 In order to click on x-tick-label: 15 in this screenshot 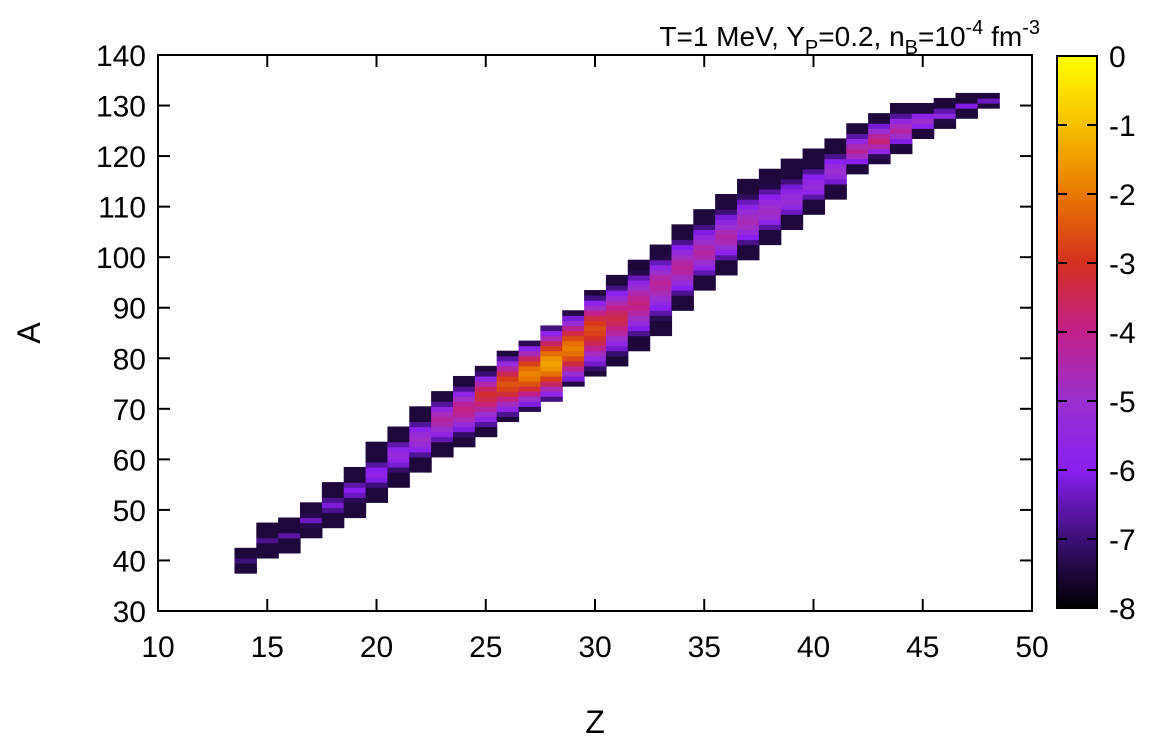, I will do `click(267, 647)`.